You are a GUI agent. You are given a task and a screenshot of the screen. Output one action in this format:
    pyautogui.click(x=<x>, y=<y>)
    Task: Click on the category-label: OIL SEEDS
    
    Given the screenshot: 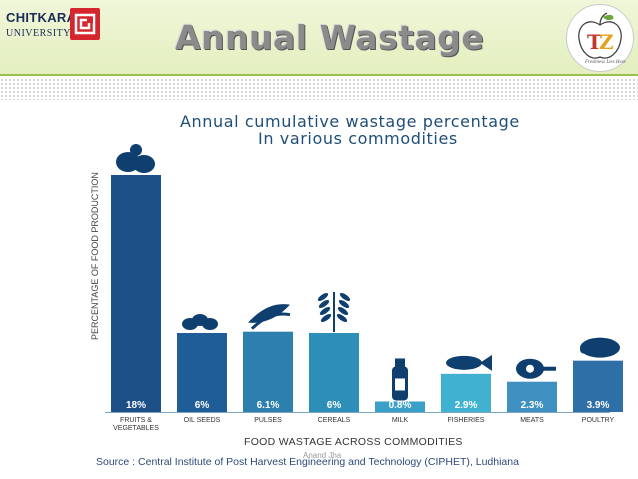 What is the action you would take?
    pyautogui.click(x=202, y=420)
    